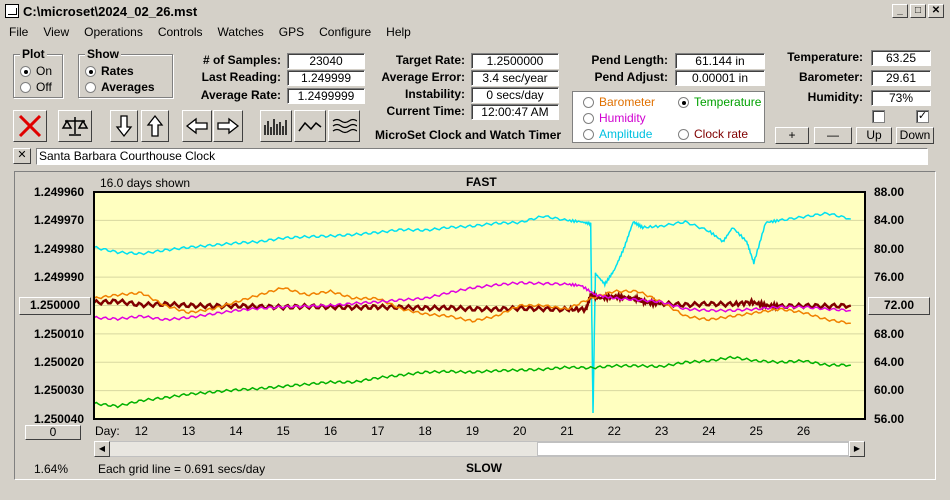 This screenshot has width=950, height=500. I want to click on fast-label: FAST, so click(481, 182).